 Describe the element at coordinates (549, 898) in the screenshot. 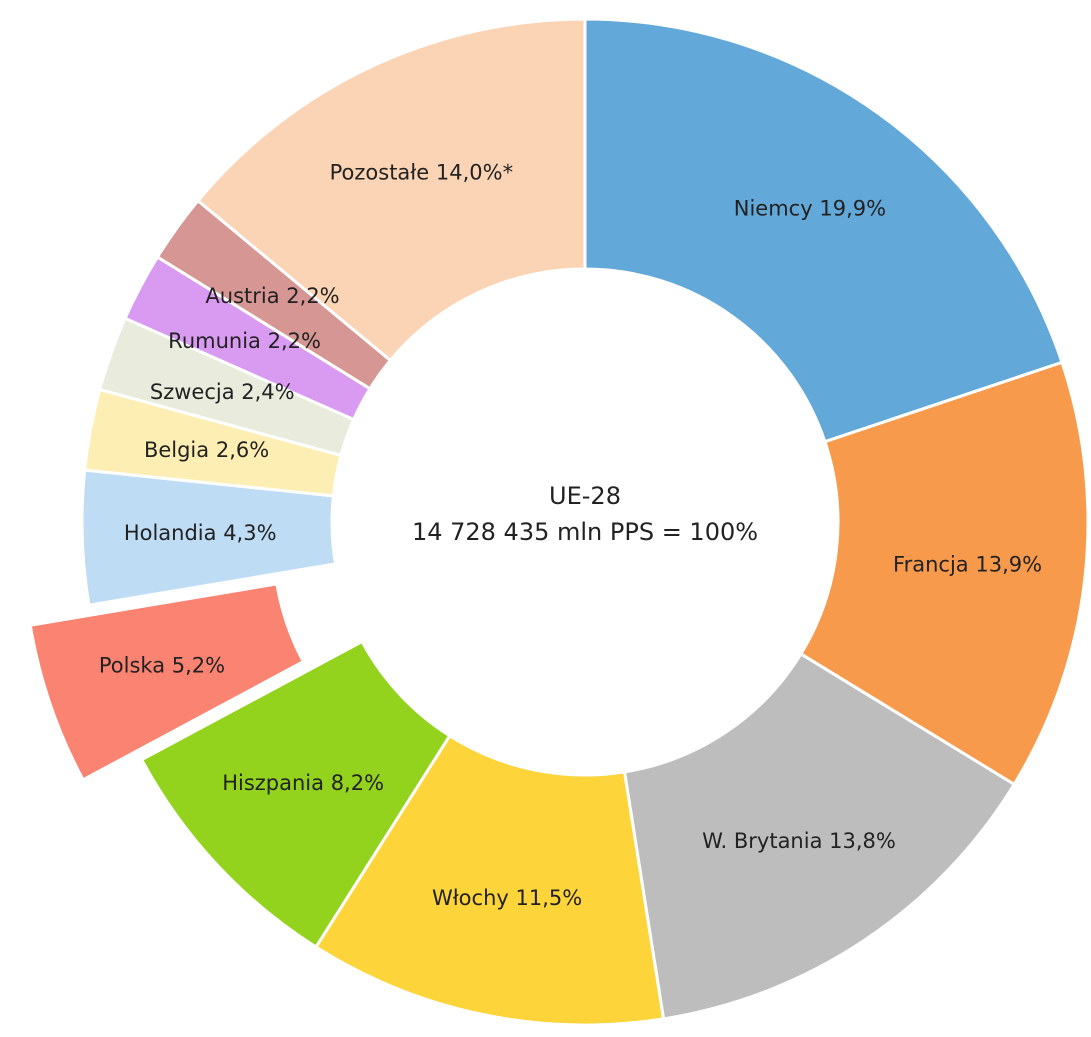

I see `value-label: 11,5%` at that location.